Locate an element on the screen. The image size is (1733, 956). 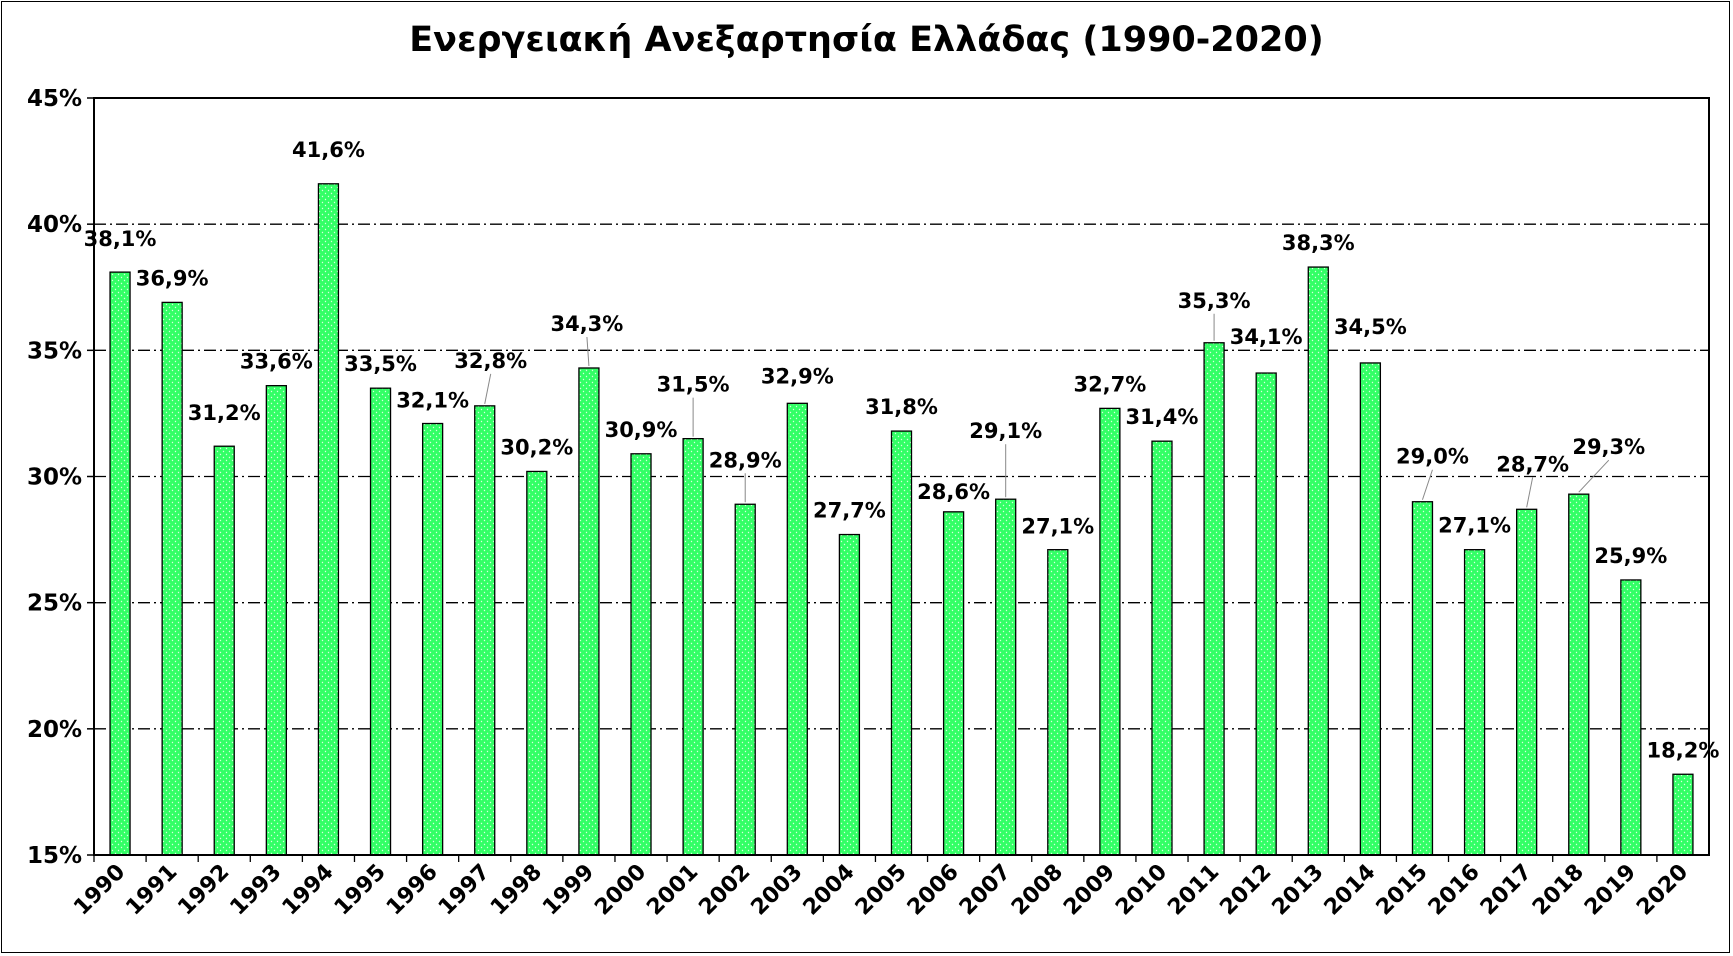
x-tick-label: 1991 is located at coordinates (151, 890).